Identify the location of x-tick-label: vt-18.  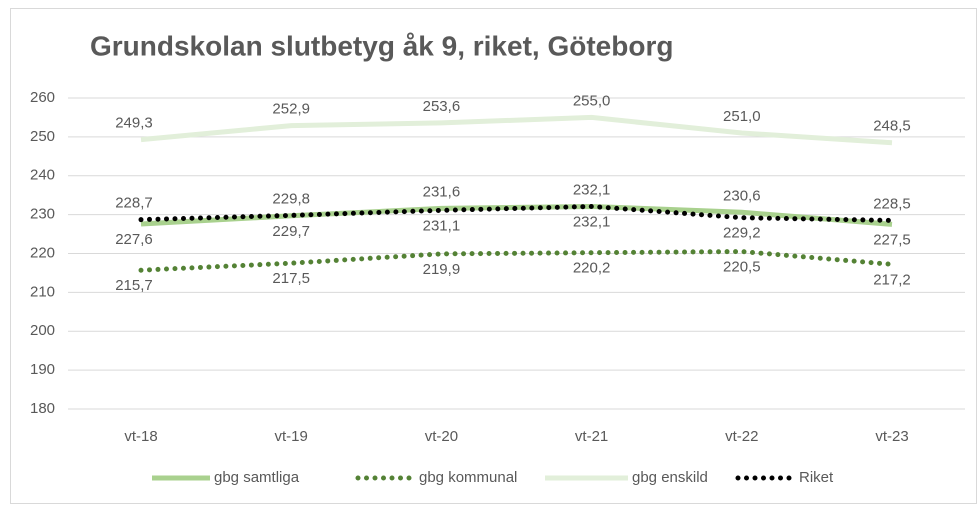
(140, 436).